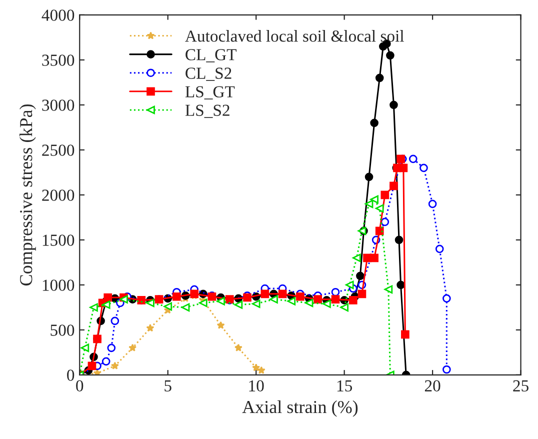  I want to click on x-tick-label: 0, so click(80, 386).